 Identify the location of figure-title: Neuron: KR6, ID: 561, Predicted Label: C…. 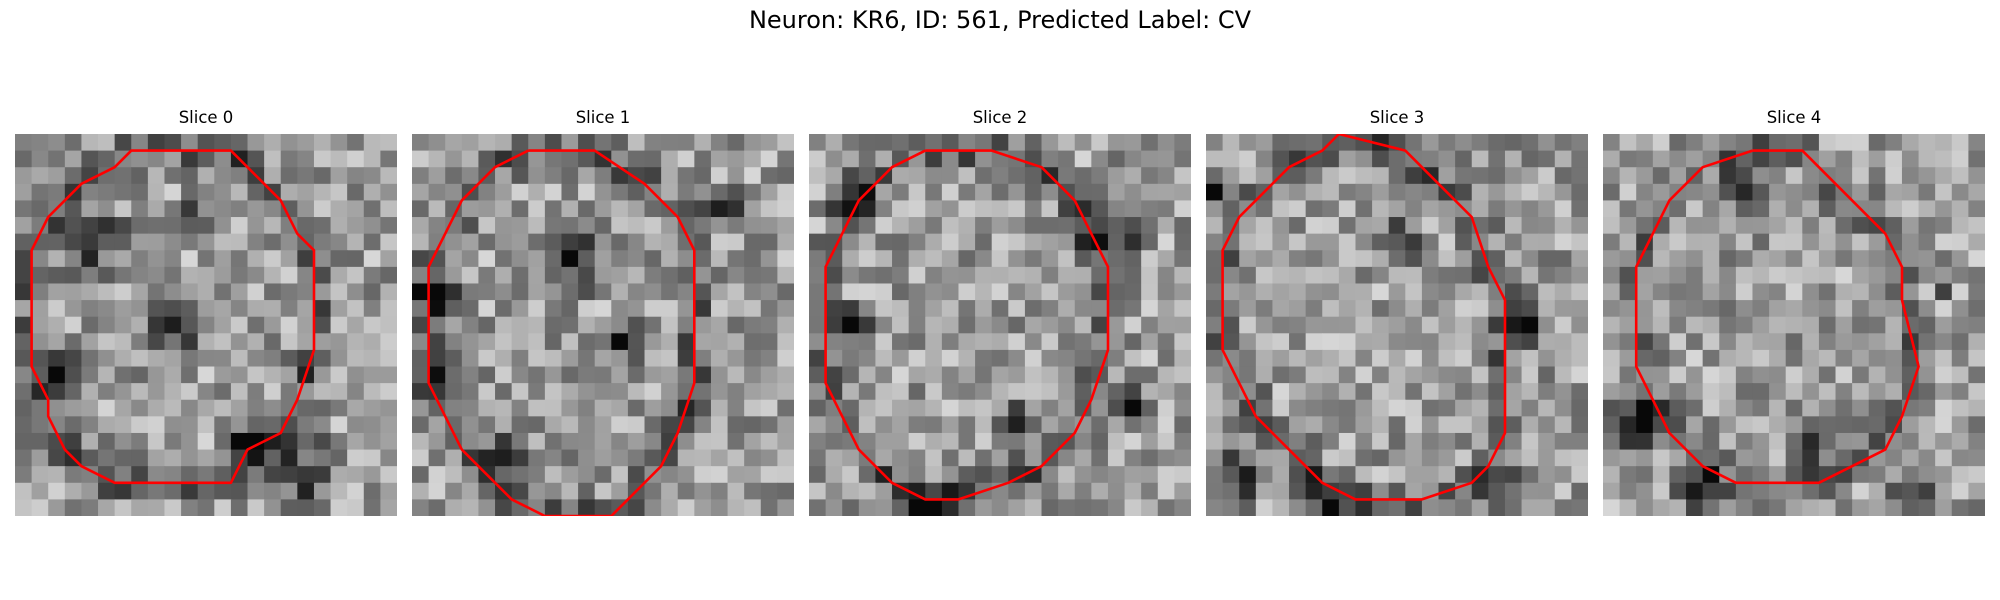
(1000, 20).